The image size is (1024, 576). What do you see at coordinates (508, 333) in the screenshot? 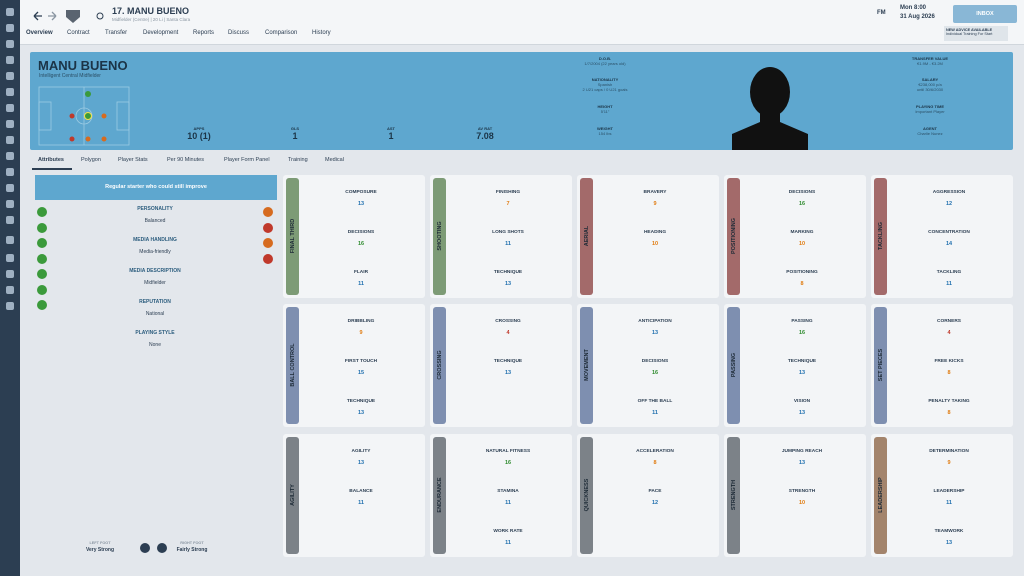
I see `attribute-value: 4` at bounding box center [508, 333].